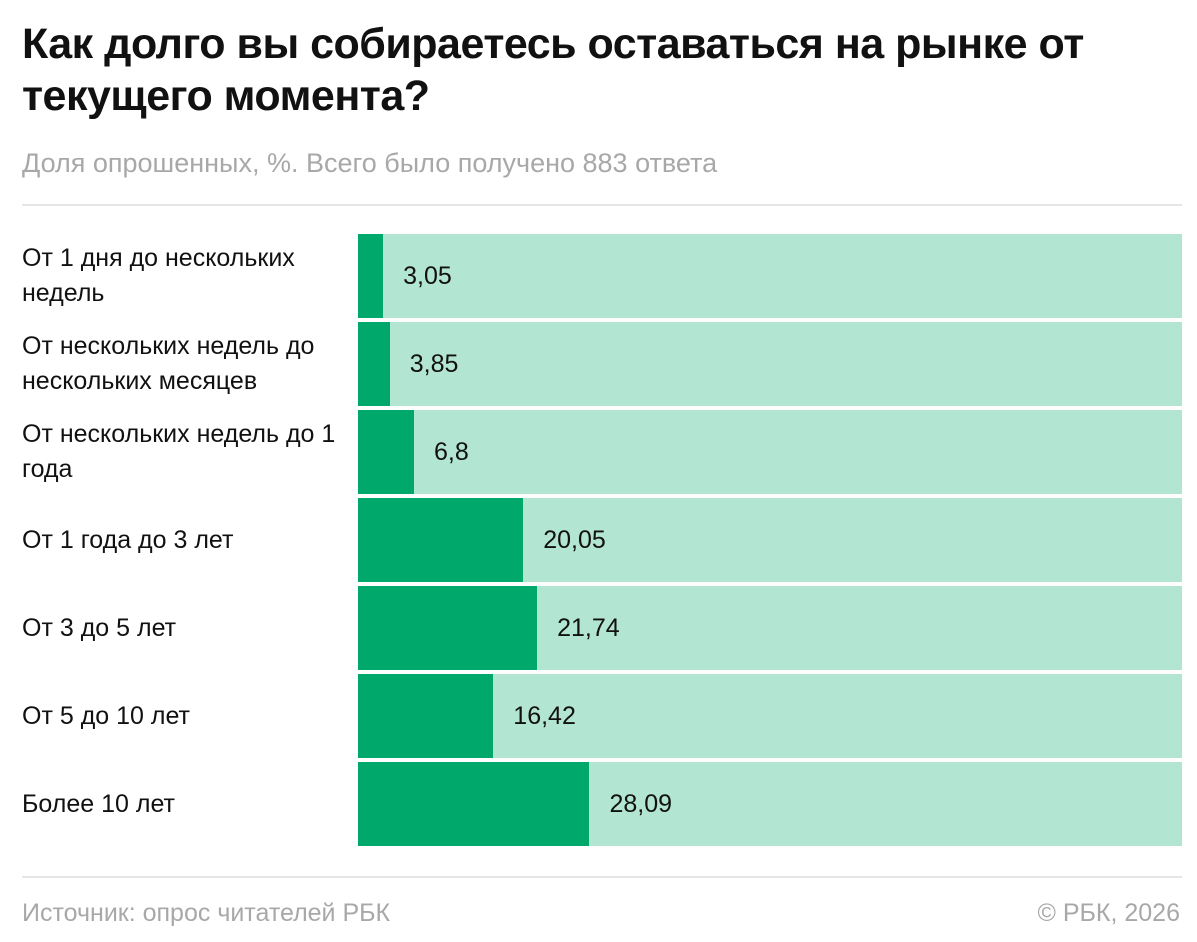 The image size is (1197, 942). What do you see at coordinates (588, 627) in the screenshot?
I see `value-label: 21,74` at bounding box center [588, 627].